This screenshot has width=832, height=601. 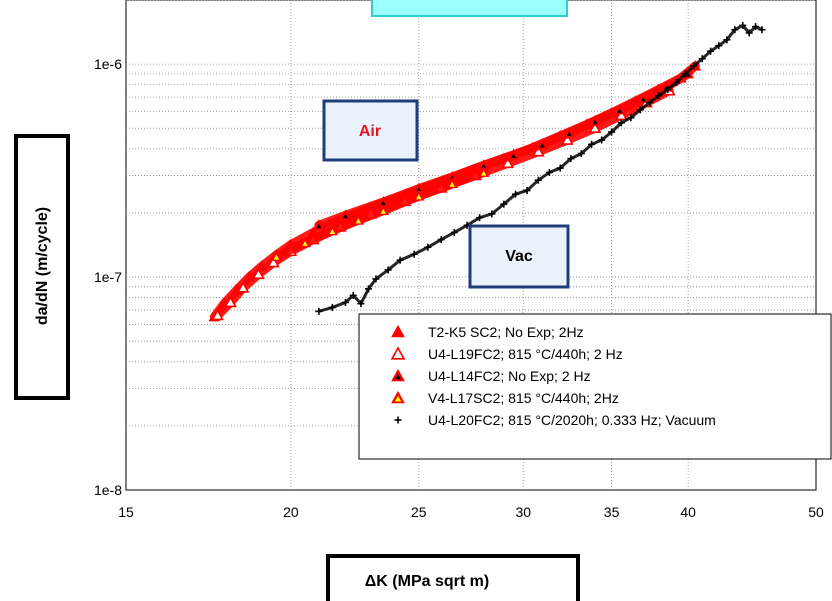 I want to click on legend-label: U4-L19FC2; 815 °C/440h; 2 Hz, so click(x=525, y=354).